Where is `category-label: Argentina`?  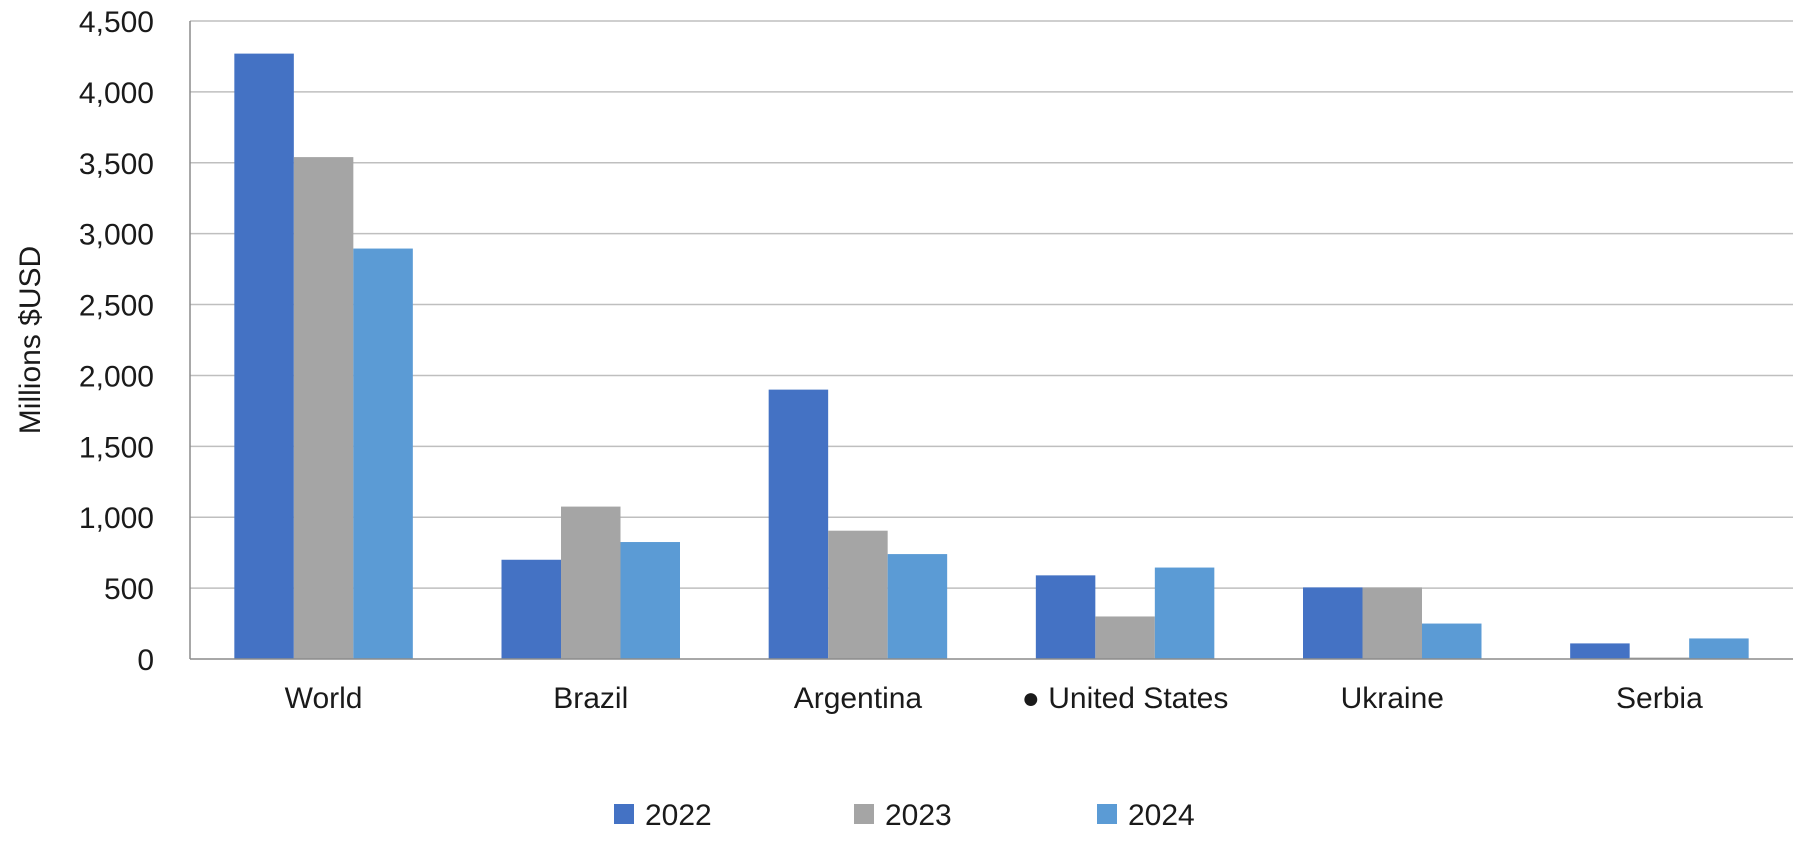
category-label: Argentina is located at coordinates (858, 698).